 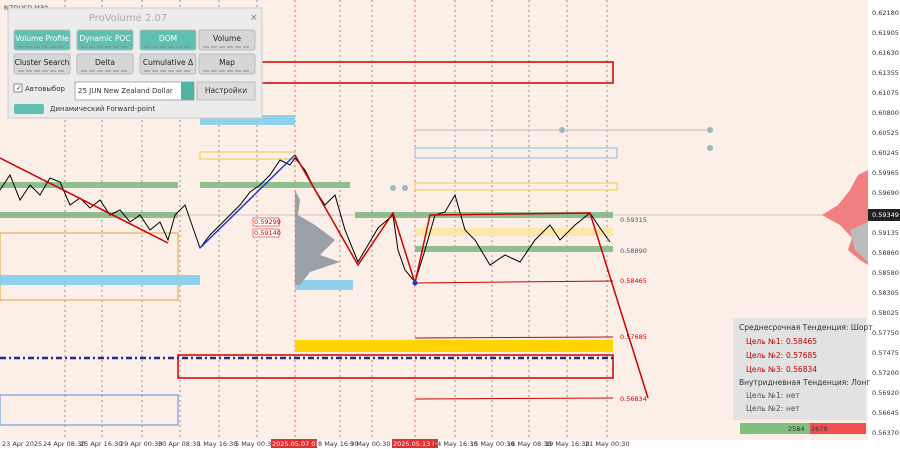 I want to click on close-button: ✕, so click(x=254, y=19).